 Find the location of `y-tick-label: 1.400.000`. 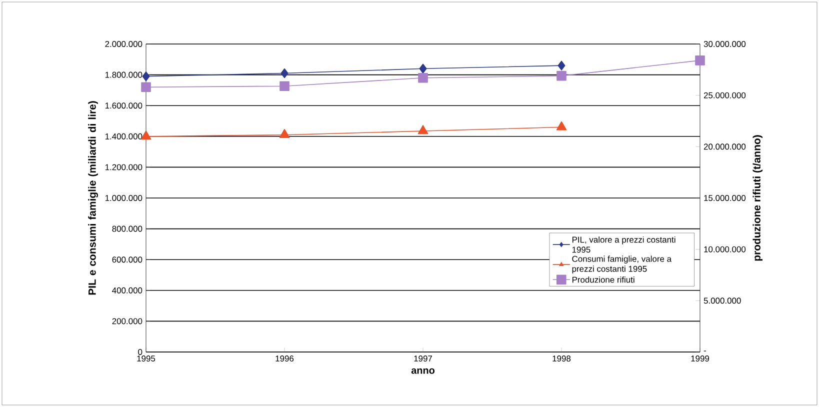

y-tick-label: 1.400.000 is located at coordinates (123, 136).